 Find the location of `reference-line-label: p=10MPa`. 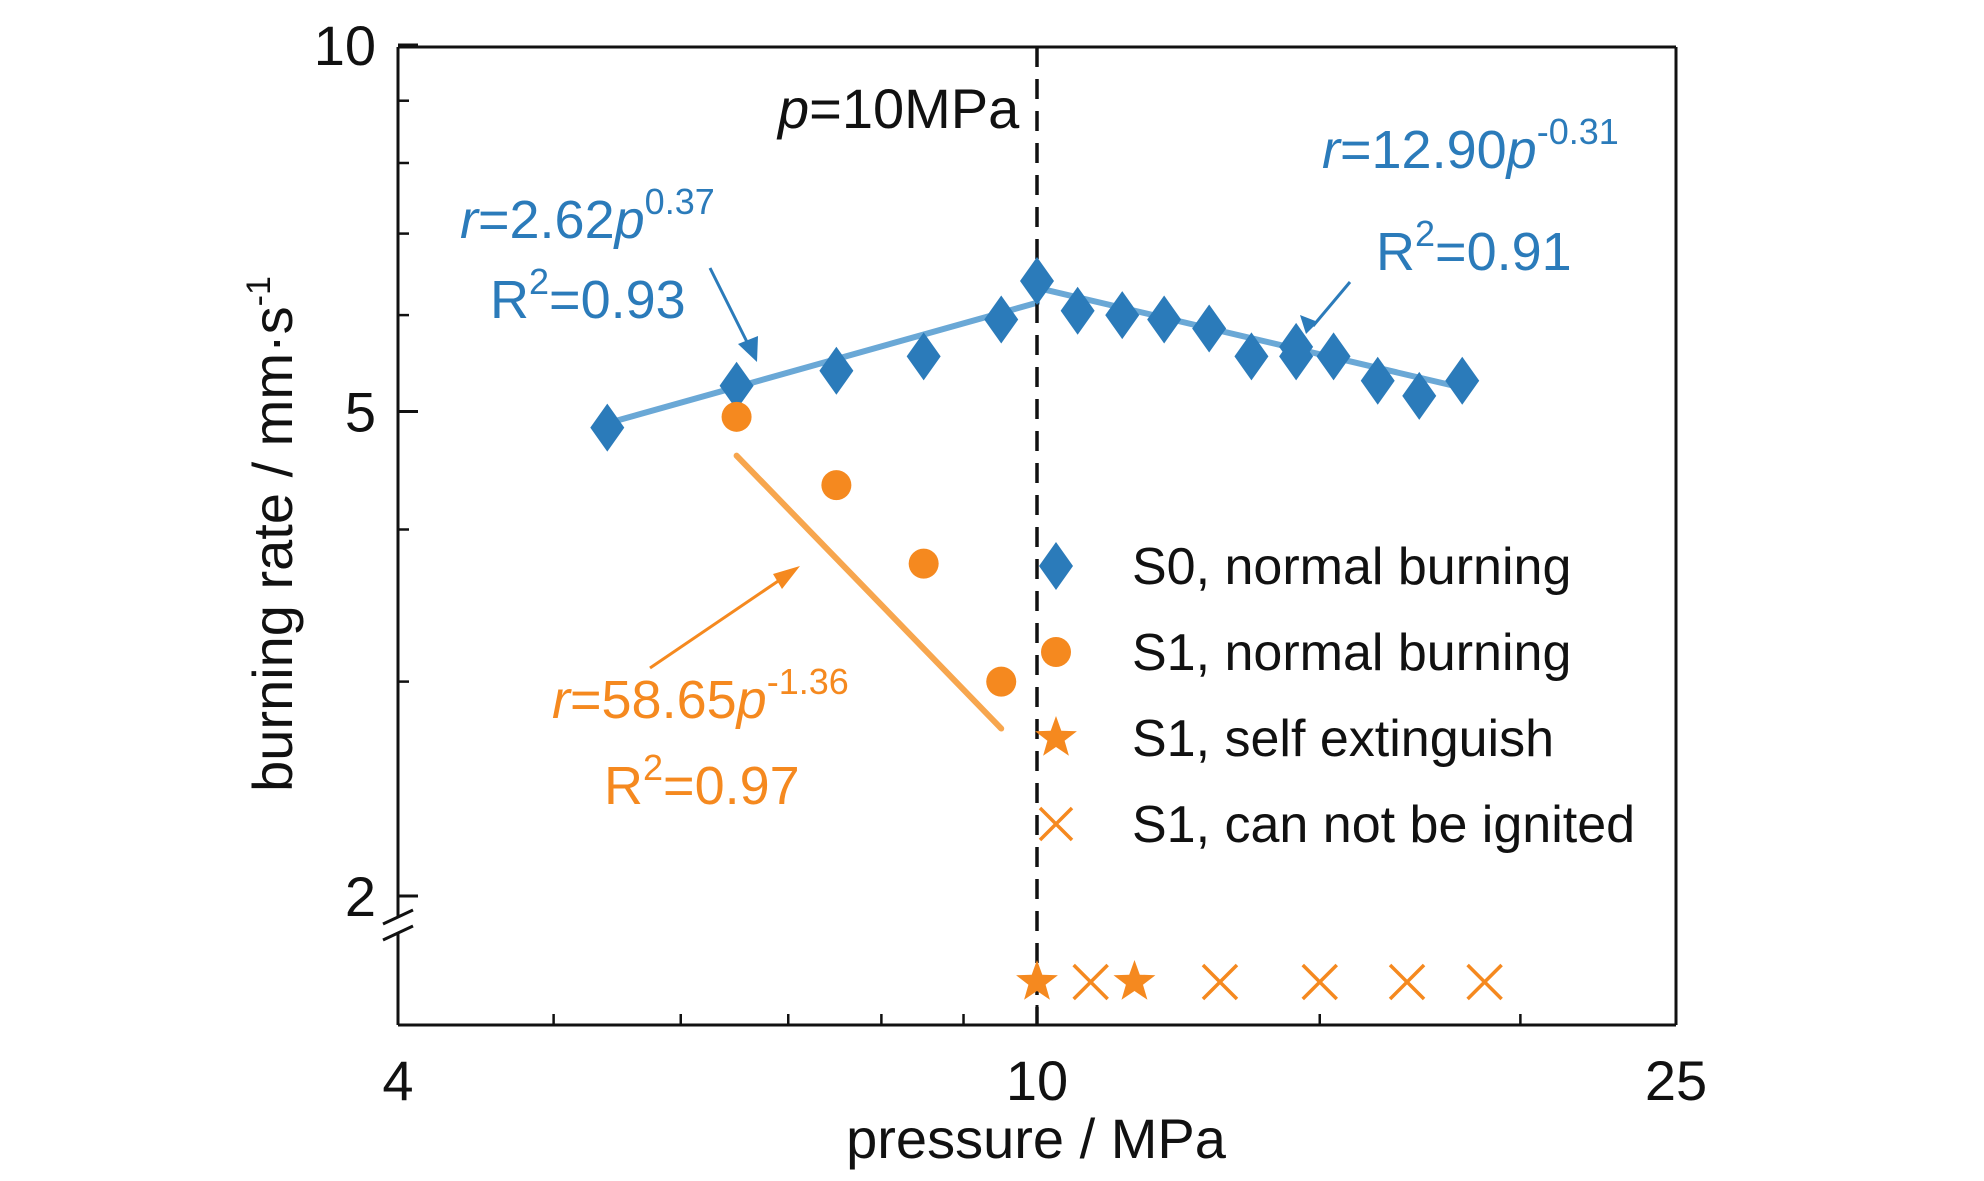

reference-line-label: p=10MPa is located at coordinates (898, 108).